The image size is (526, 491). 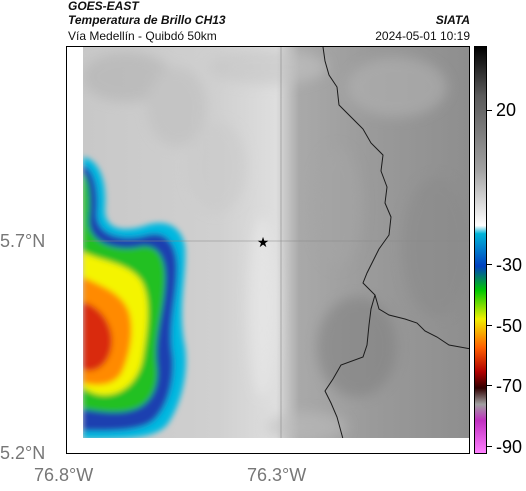 What do you see at coordinates (147, 20) in the screenshot?
I see `product-title: Temperatura de Brillo CH13` at bounding box center [147, 20].